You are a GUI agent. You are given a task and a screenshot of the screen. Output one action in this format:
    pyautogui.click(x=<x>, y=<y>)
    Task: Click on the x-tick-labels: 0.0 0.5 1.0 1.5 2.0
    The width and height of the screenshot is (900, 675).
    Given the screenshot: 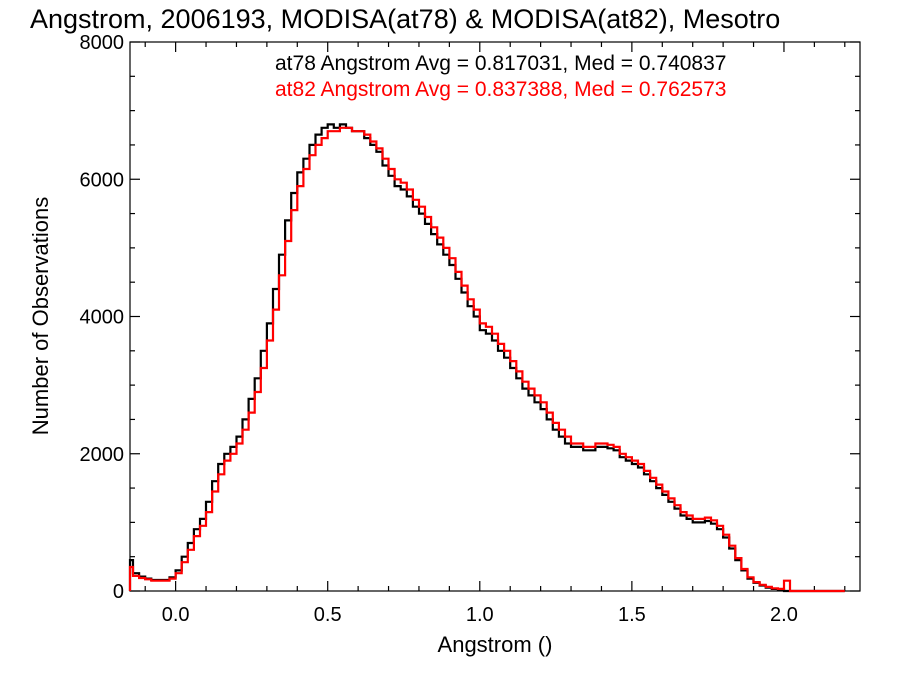 What is the action you would take?
    pyautogui.click(x=480, y=615)
    